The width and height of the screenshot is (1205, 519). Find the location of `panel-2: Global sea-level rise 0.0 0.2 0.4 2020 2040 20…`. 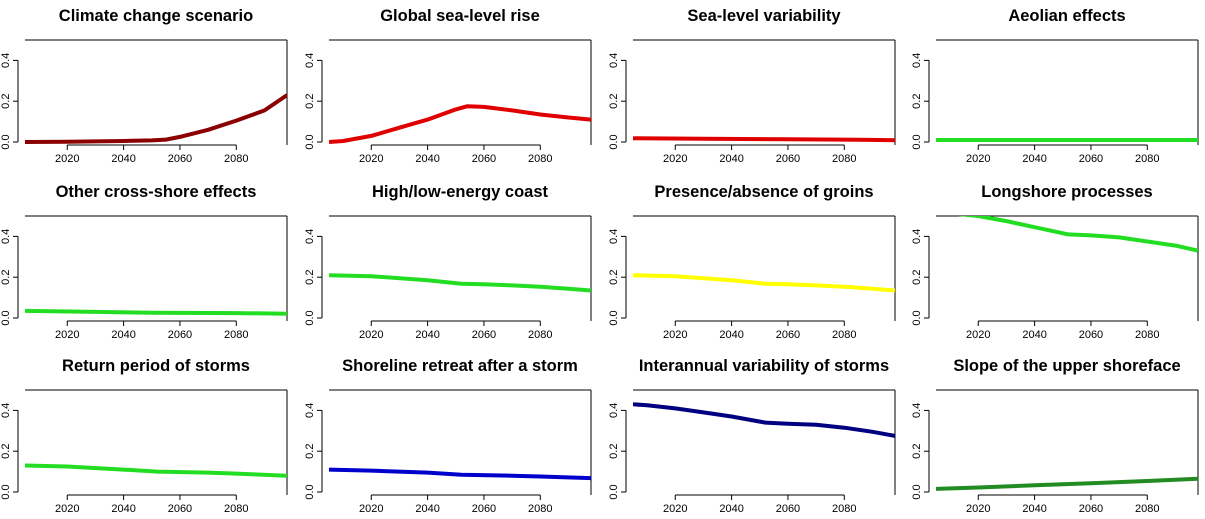

panel-2: Global sea-level rise 0.0 0.2 0.4 2020 2040 20… is located at coordinates (448, 86).